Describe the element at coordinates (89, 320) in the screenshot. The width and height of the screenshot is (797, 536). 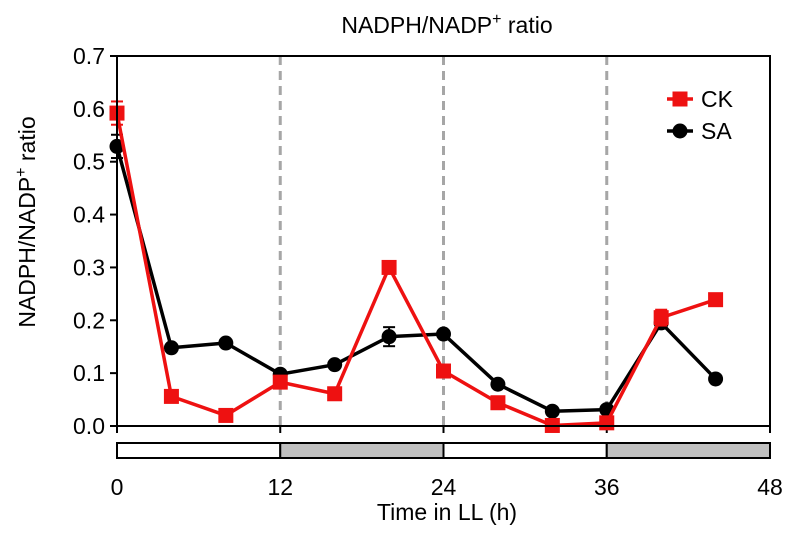
I see `y-tick-label: 0.2` at that location.